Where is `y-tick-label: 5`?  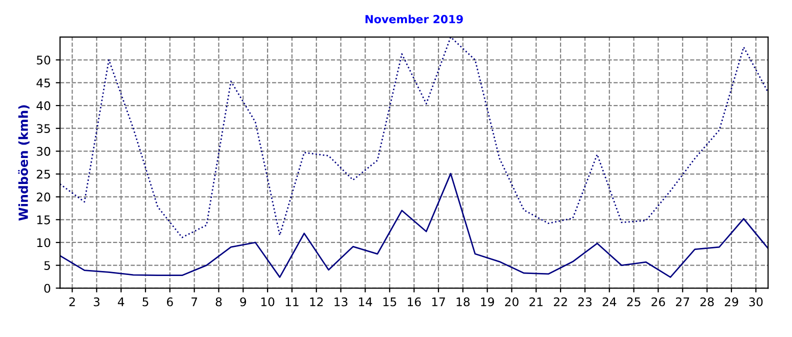
y-tick-label: 5 is located at coordinates (47, 265).